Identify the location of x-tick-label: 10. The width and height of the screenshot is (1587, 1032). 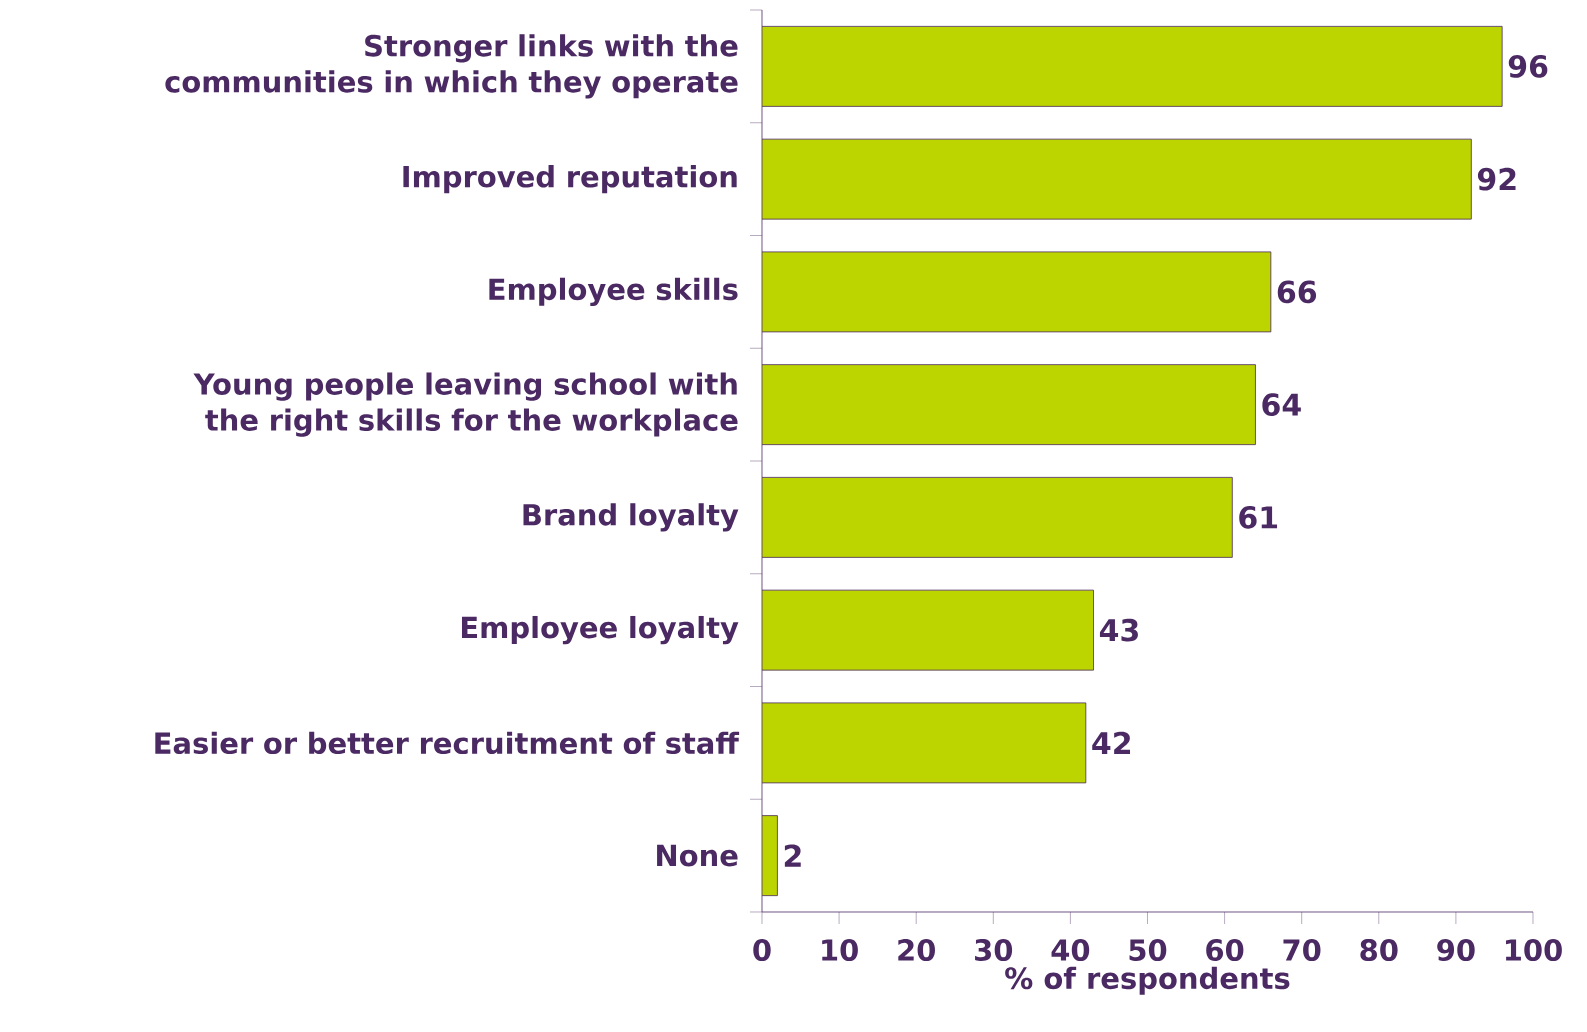
(840, 950).